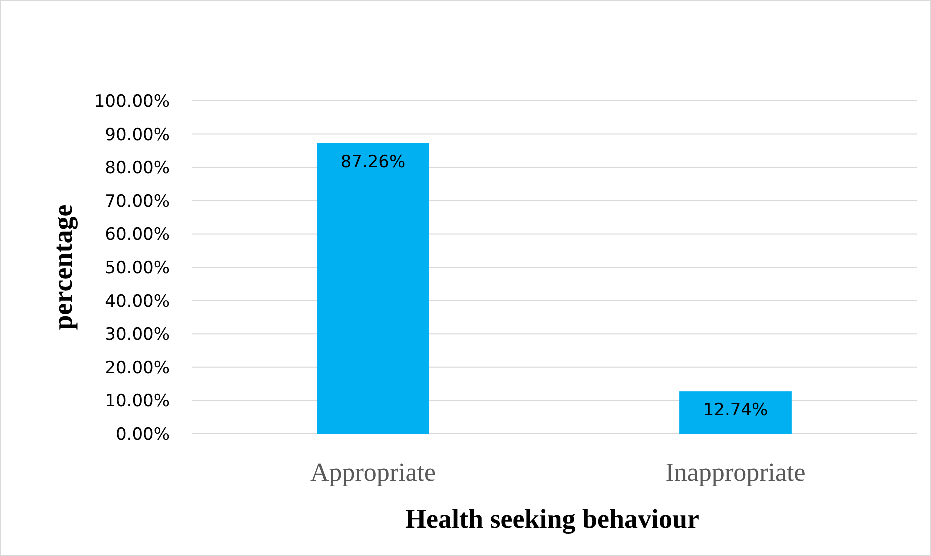 The width and height of the screenshot is (931, 556). What do you see at coordinates (63, 267) in the screenshot?
I see `y-axis-title: percentage` at bounding box center [63, 267].